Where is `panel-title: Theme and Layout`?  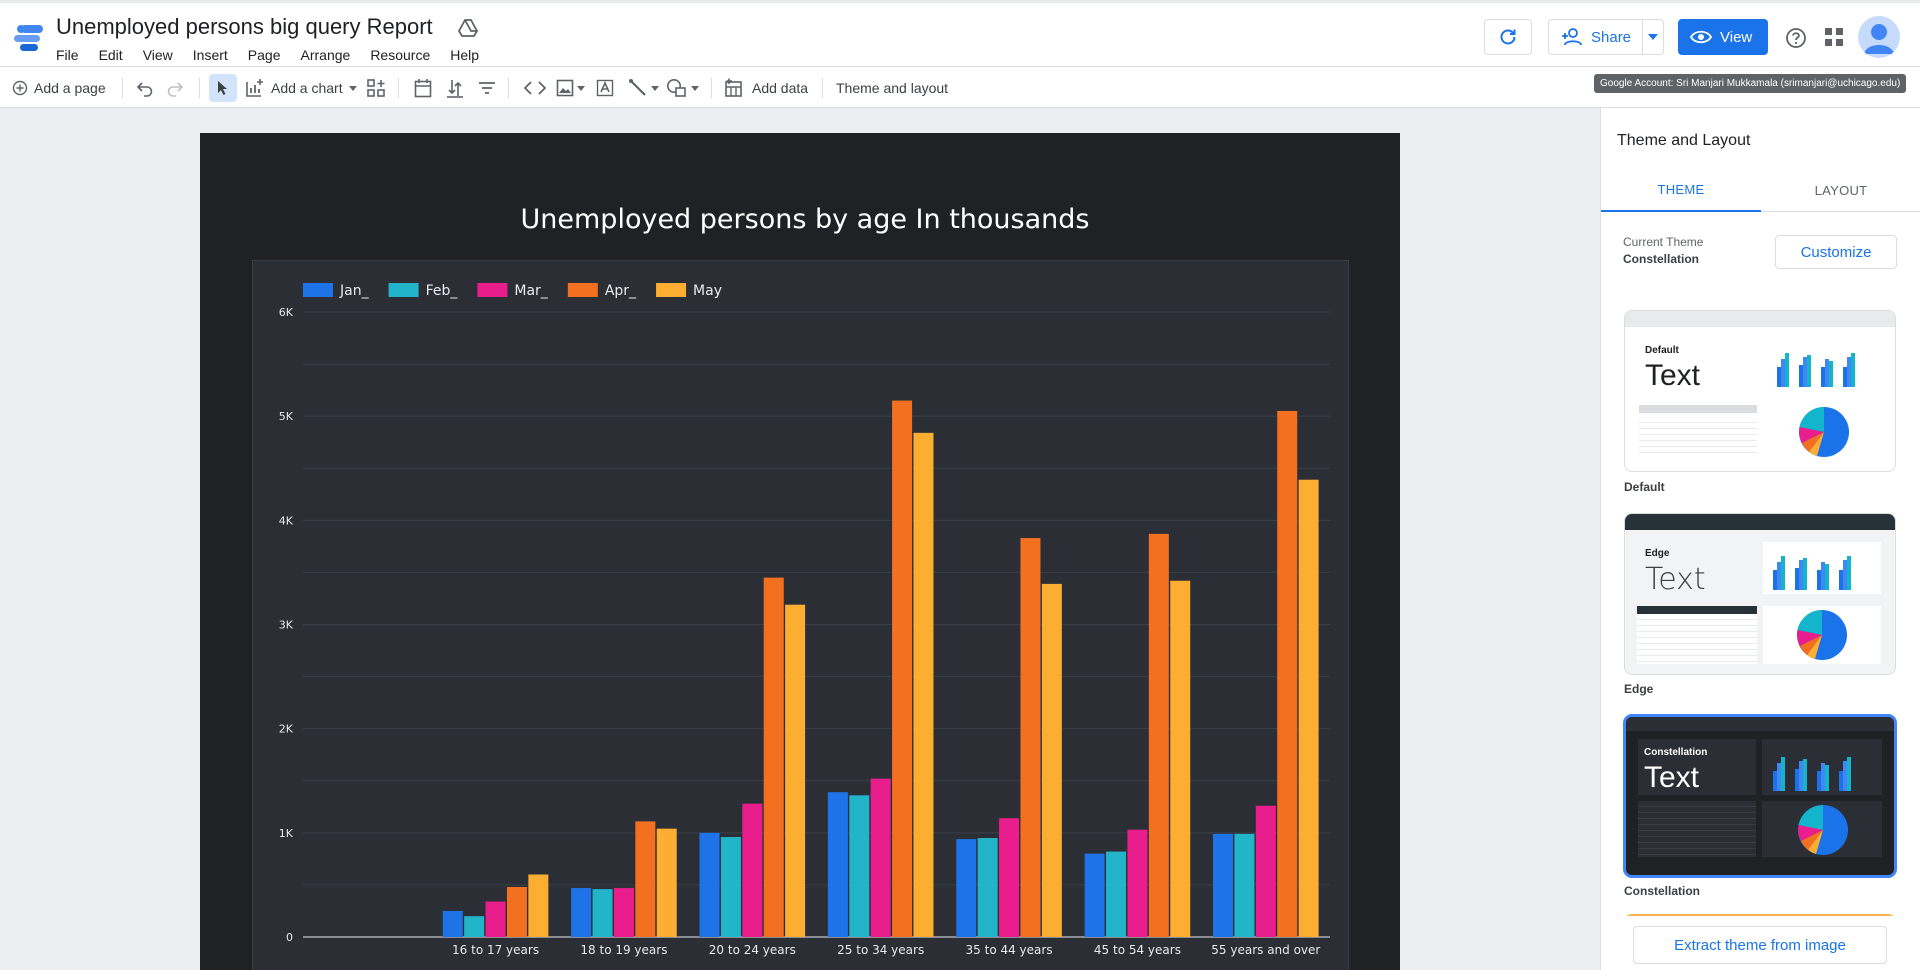
panel-title: Theme and Layout is located at coordinates (1684, 140).